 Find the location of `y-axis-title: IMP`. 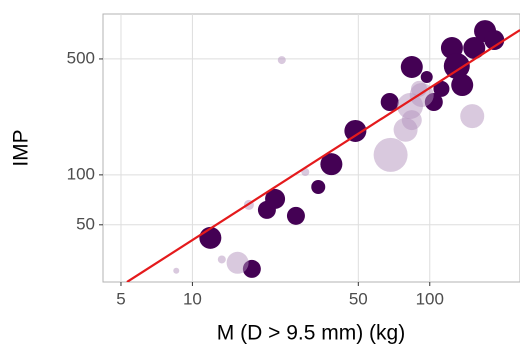

y-axis-title: IMP is located at coordinates (21, 147).